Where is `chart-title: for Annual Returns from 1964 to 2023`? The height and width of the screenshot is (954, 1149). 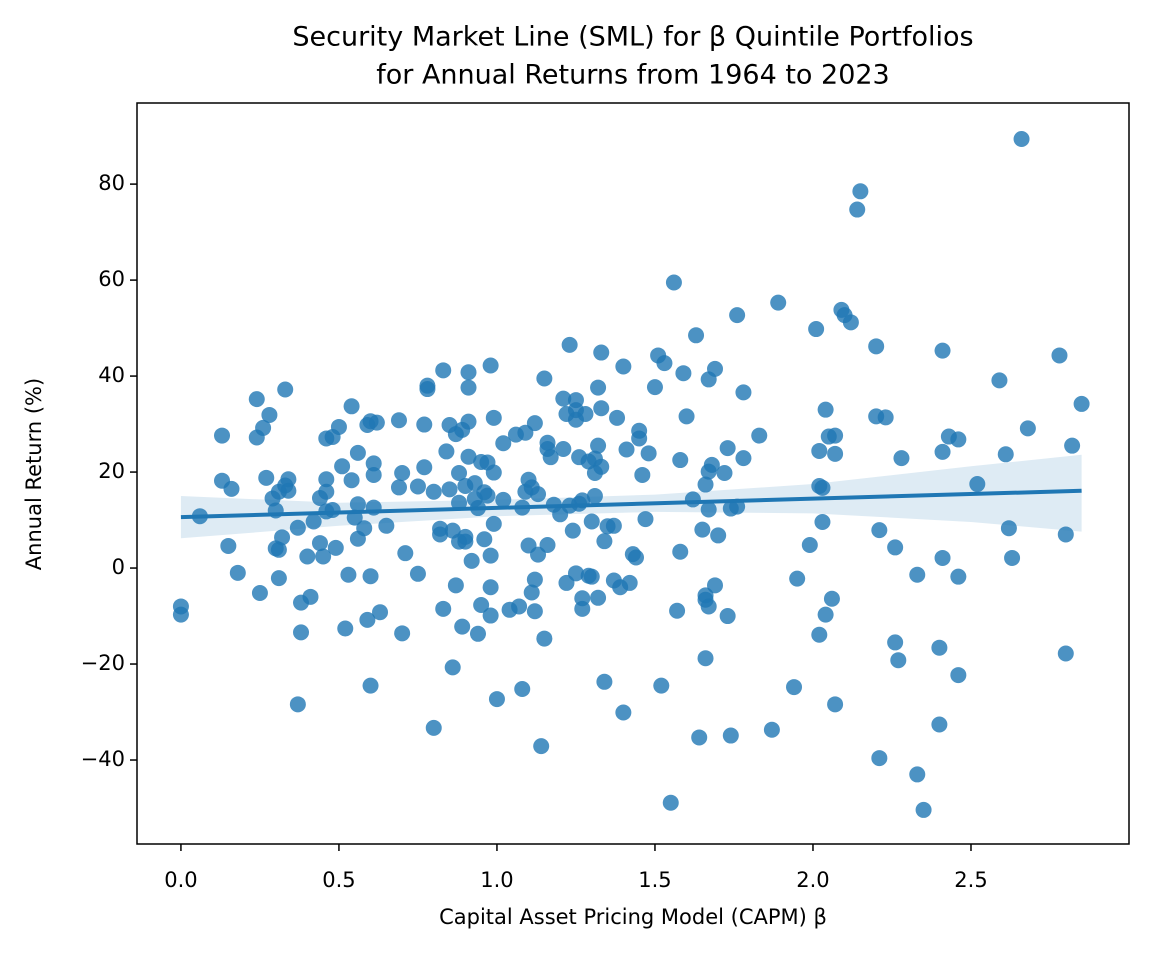 chart-title: for Annual Returns from 1964 to 2023 is located at coordinates (633, 75).